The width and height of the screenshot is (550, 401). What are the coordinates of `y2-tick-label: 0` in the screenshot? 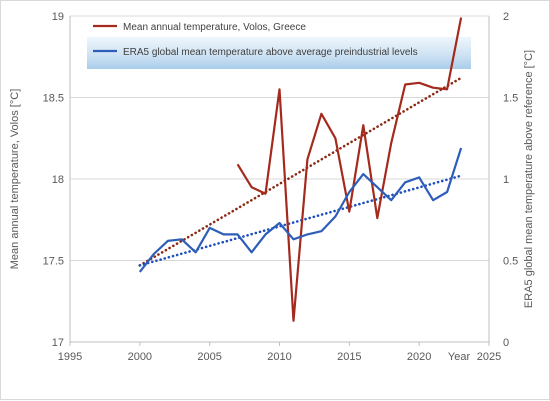 It's located at (506, 343).